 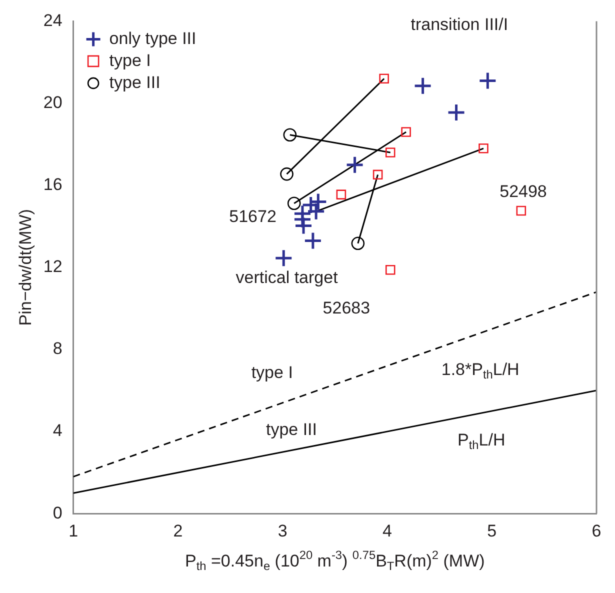 What do you see at coordinates (25, 267) in the screenshot?
I see `y-axis-title: Pin−dw/dt(MW)` at bounding box center [25, 267].